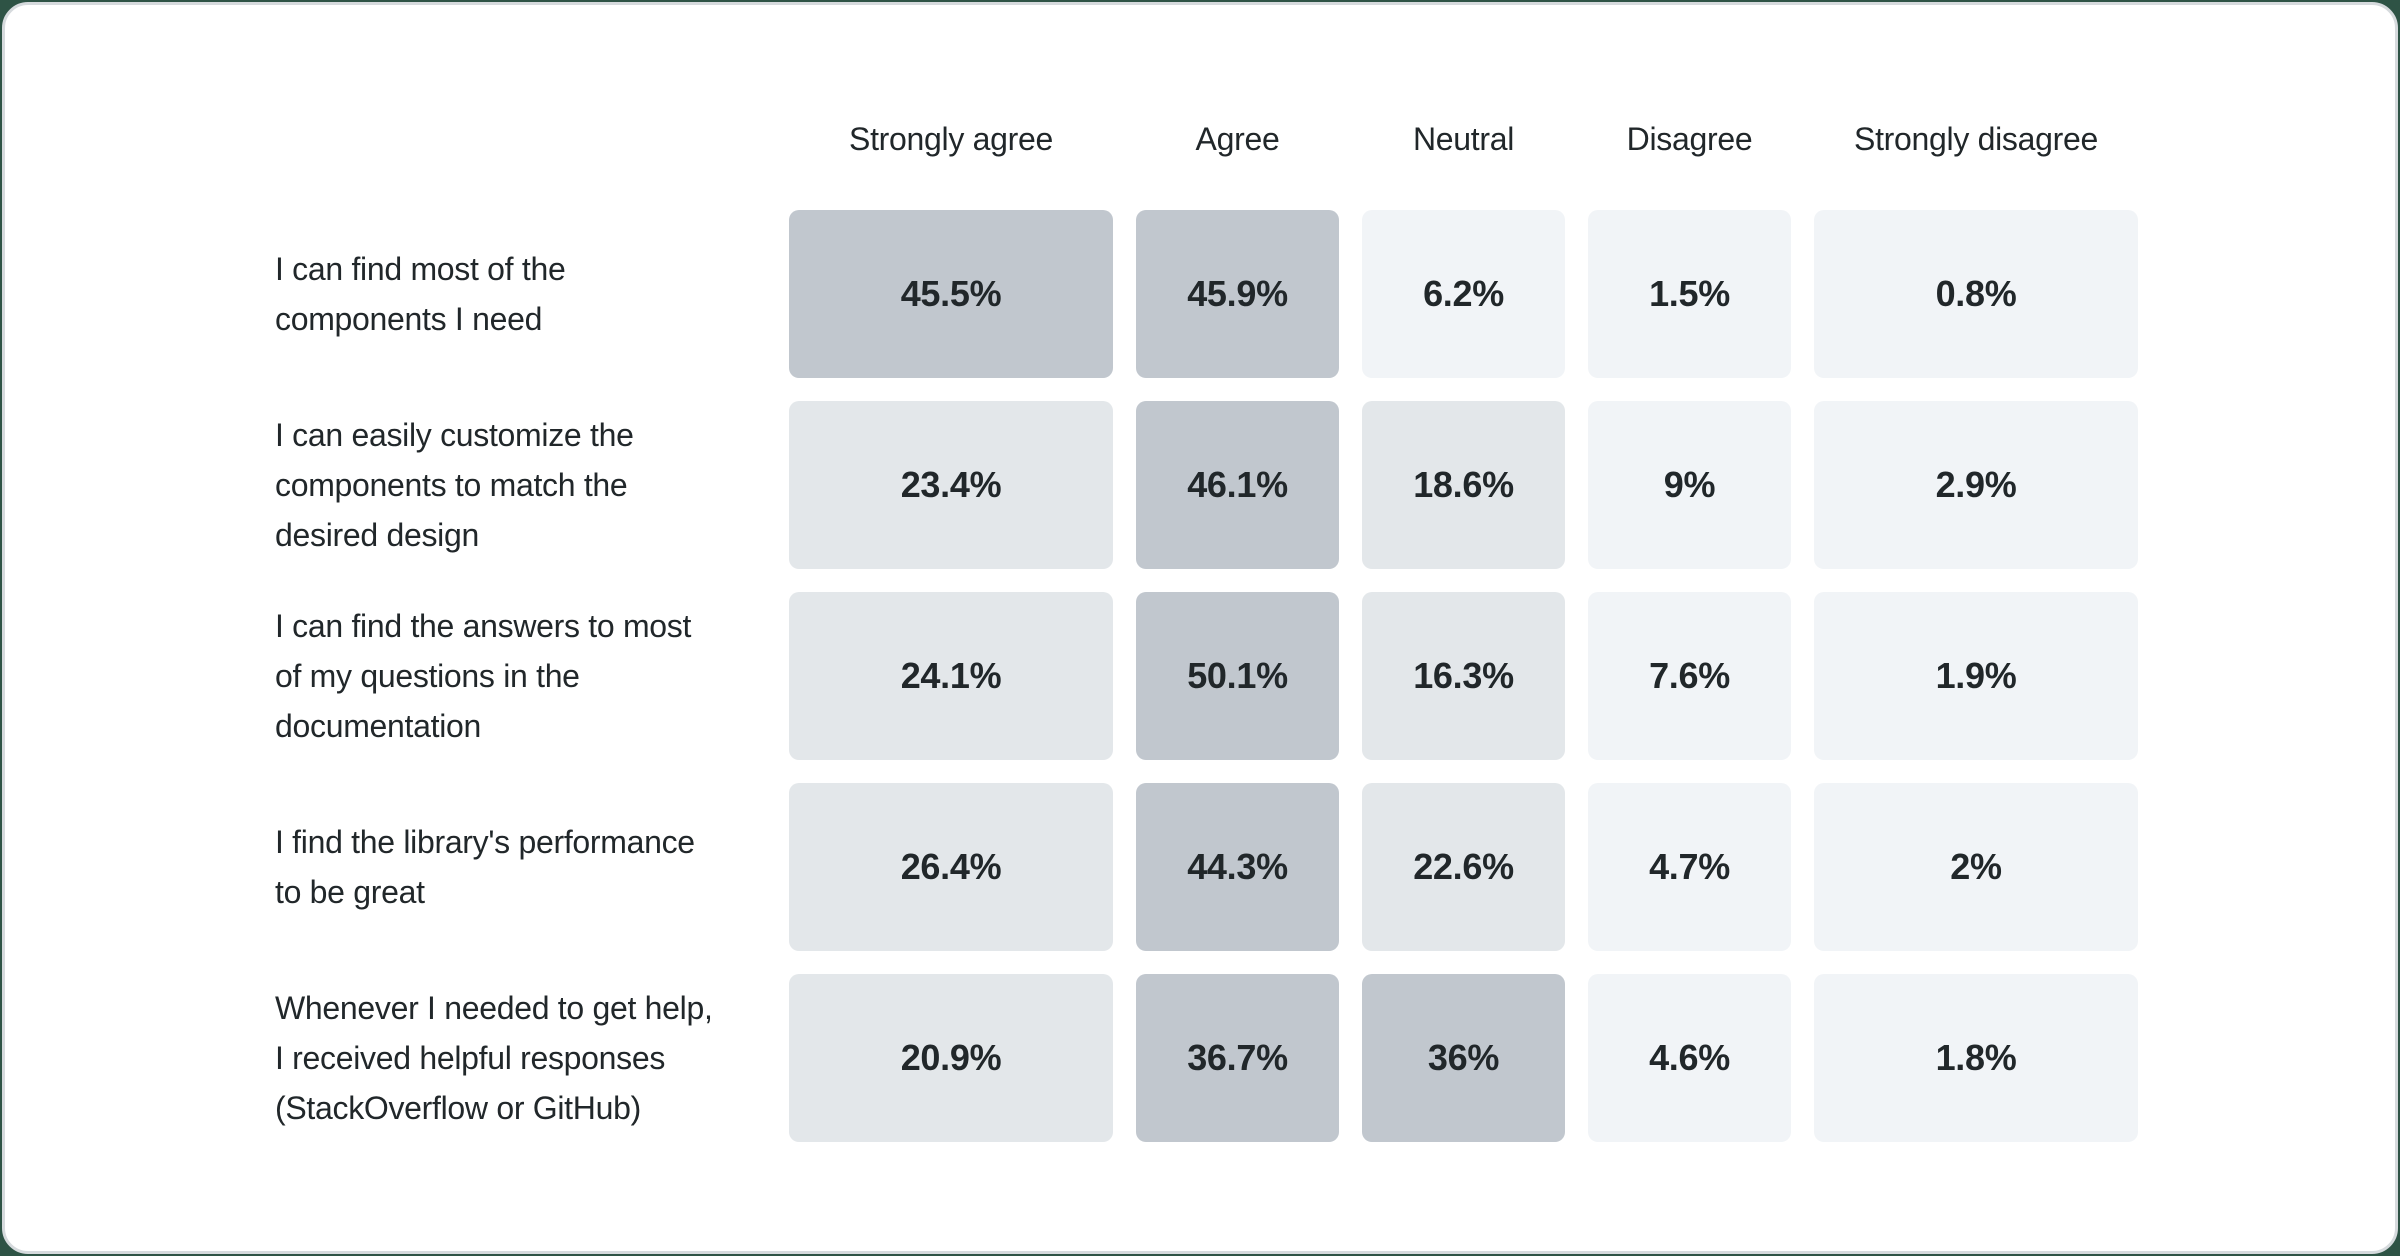 The image size is (2400, 1256). What do you see at coordinates (1976, 867) in the screenshot?
I see `heatmap-cell: 2%` at bounding box center [1976, 867].